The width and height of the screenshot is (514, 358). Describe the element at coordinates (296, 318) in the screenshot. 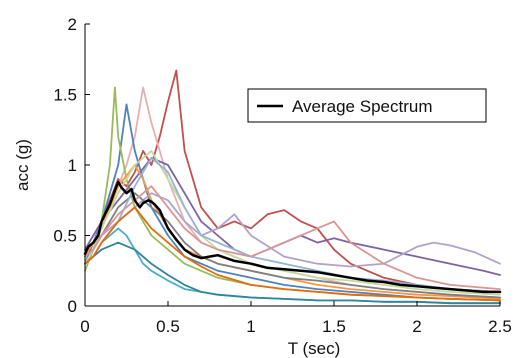

I see `x-ticks: 0 0.5 1 1.5 2 2.5` at that location.